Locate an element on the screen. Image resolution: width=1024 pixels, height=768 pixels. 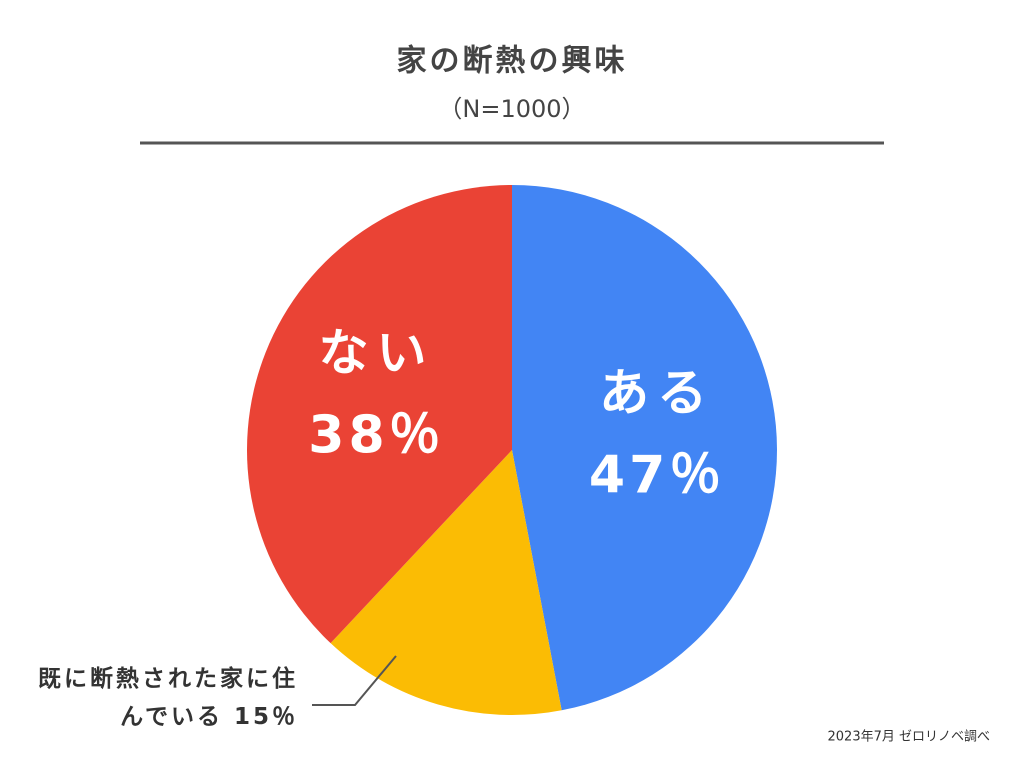
slice-value-label: 15％ is located at coordinates (265, 717).